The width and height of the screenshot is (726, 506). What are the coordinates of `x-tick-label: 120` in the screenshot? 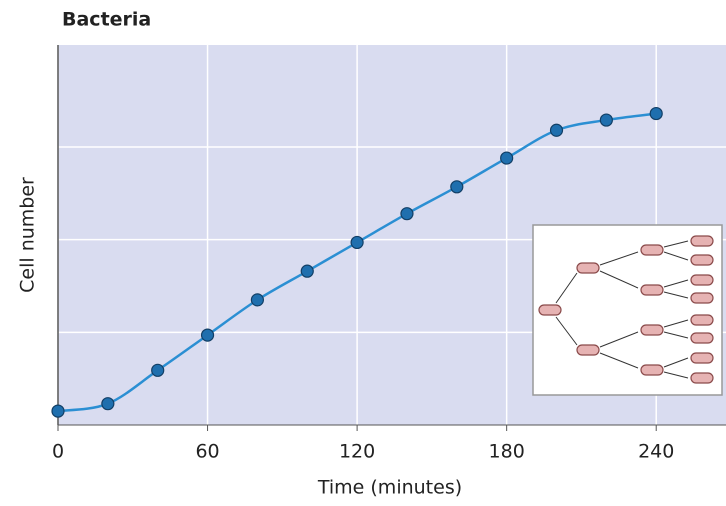 It's located at (357, 452).